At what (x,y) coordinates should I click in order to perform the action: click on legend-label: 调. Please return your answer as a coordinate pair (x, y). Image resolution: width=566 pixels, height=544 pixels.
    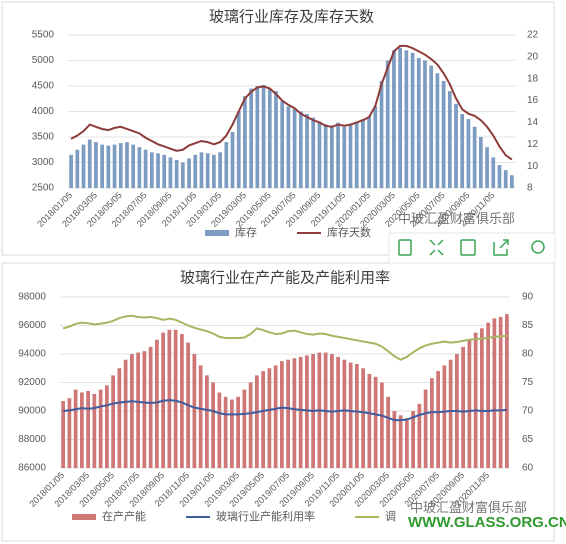
    Looking at the image, I should click on (390, 516).